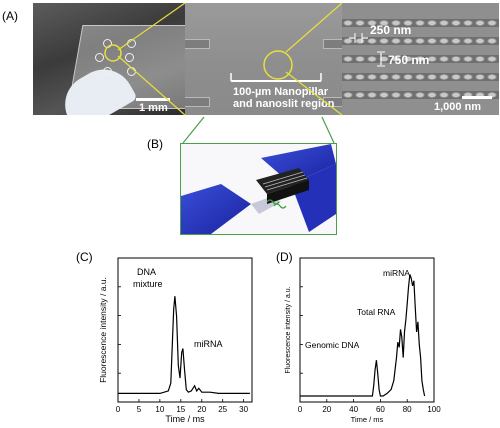 This screenshot has width=500, height=428. I want to click on panel-label-a: (A), so click(10, 16).